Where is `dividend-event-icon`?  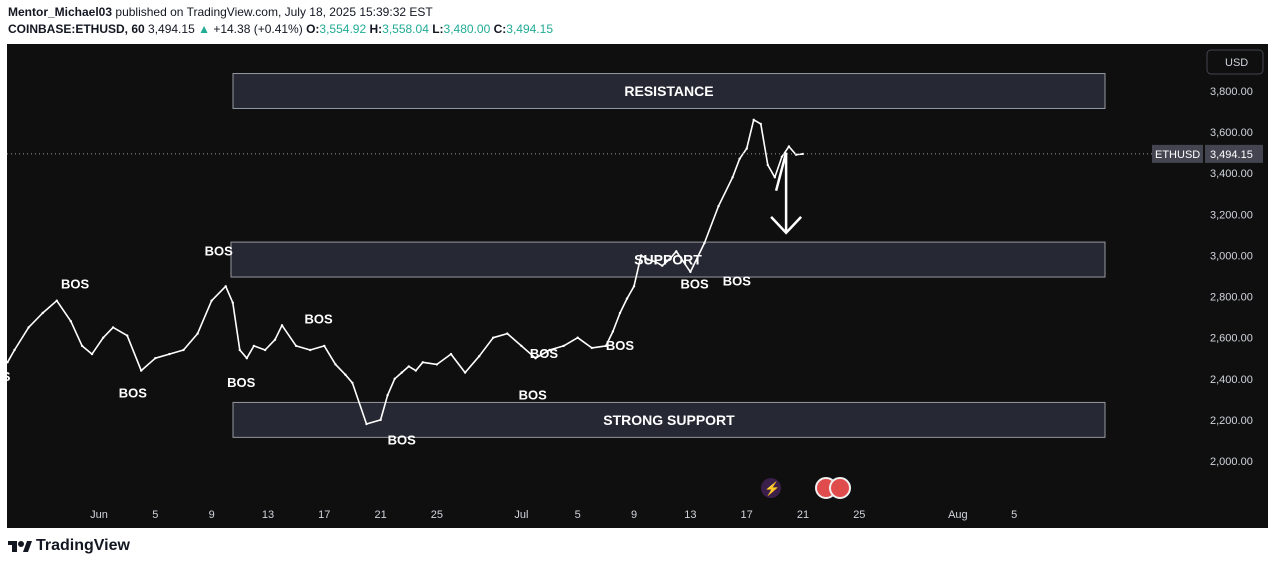 dividend-event-icon is located at coordinates (771, 488).